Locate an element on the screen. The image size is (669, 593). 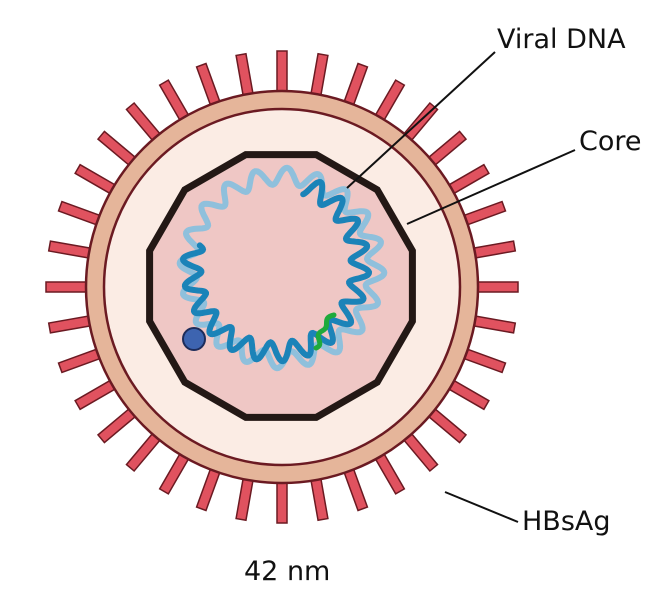
leader-line-viral-dna is located at coordinates (421, 120).